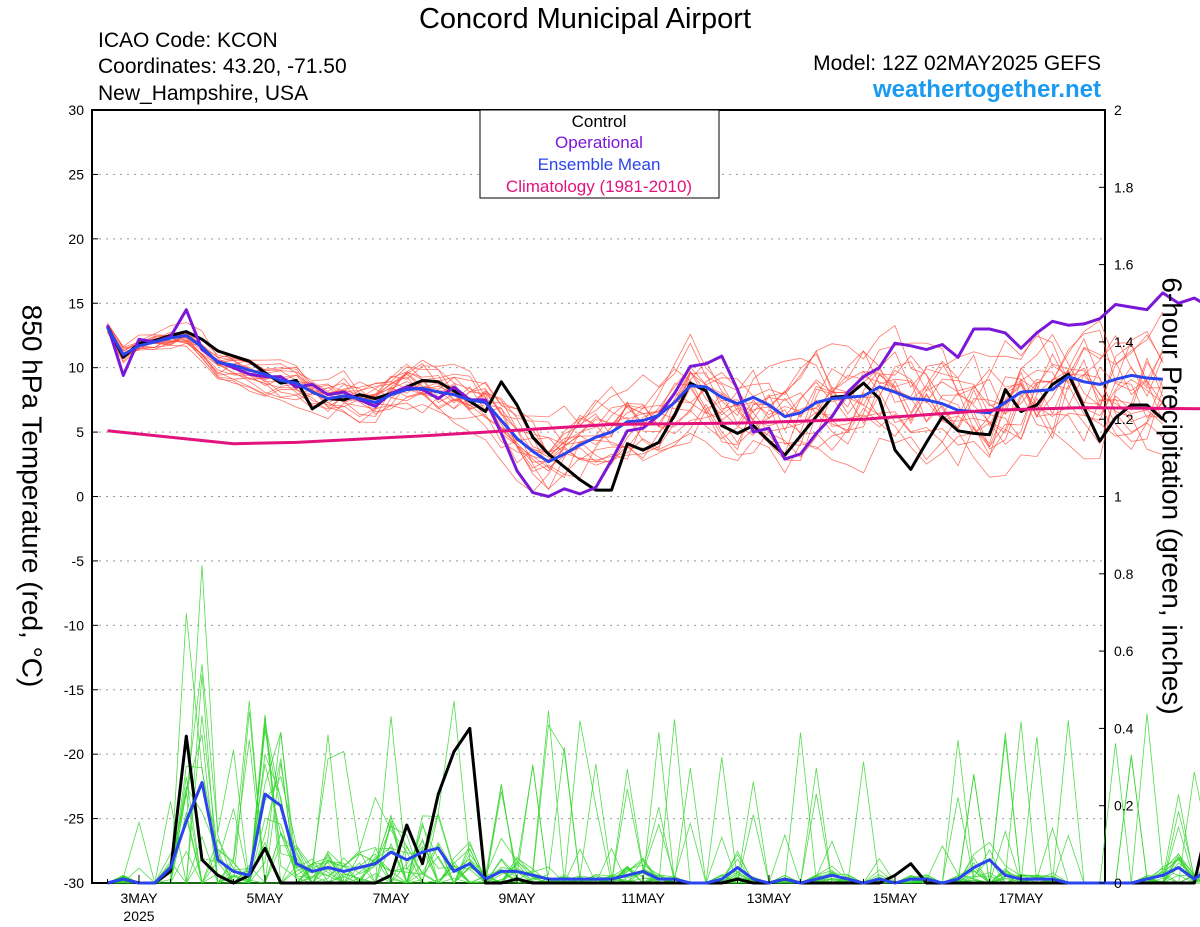 Image resolution: width=1200 pixels, height=927 pixels. I want to click on left-tick-label: 10, so click(76, 368).